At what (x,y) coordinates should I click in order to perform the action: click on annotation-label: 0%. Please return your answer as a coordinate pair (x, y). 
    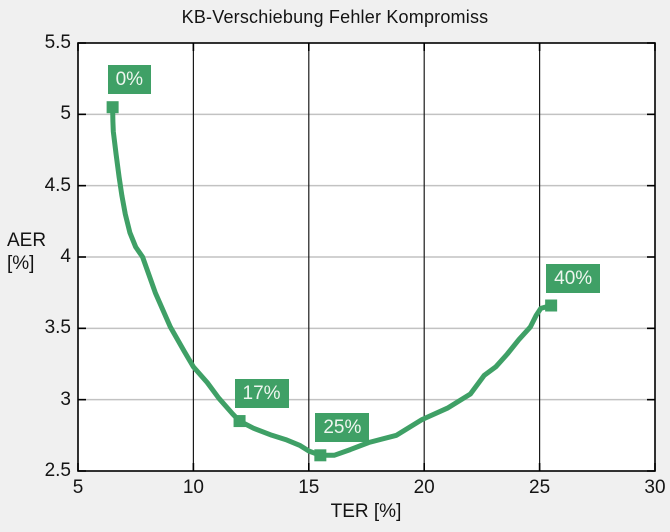
    Looking at the image, I should click on (129, 80).